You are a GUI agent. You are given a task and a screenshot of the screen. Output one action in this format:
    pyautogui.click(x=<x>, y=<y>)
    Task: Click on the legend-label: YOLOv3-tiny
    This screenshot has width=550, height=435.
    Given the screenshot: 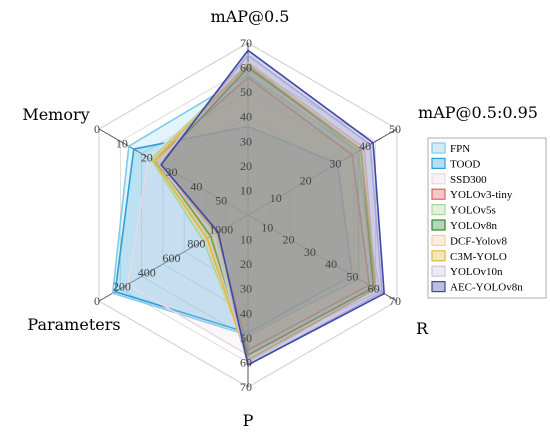 What is the action you would take?
    pyautogui.click(x=481, y=195)
    